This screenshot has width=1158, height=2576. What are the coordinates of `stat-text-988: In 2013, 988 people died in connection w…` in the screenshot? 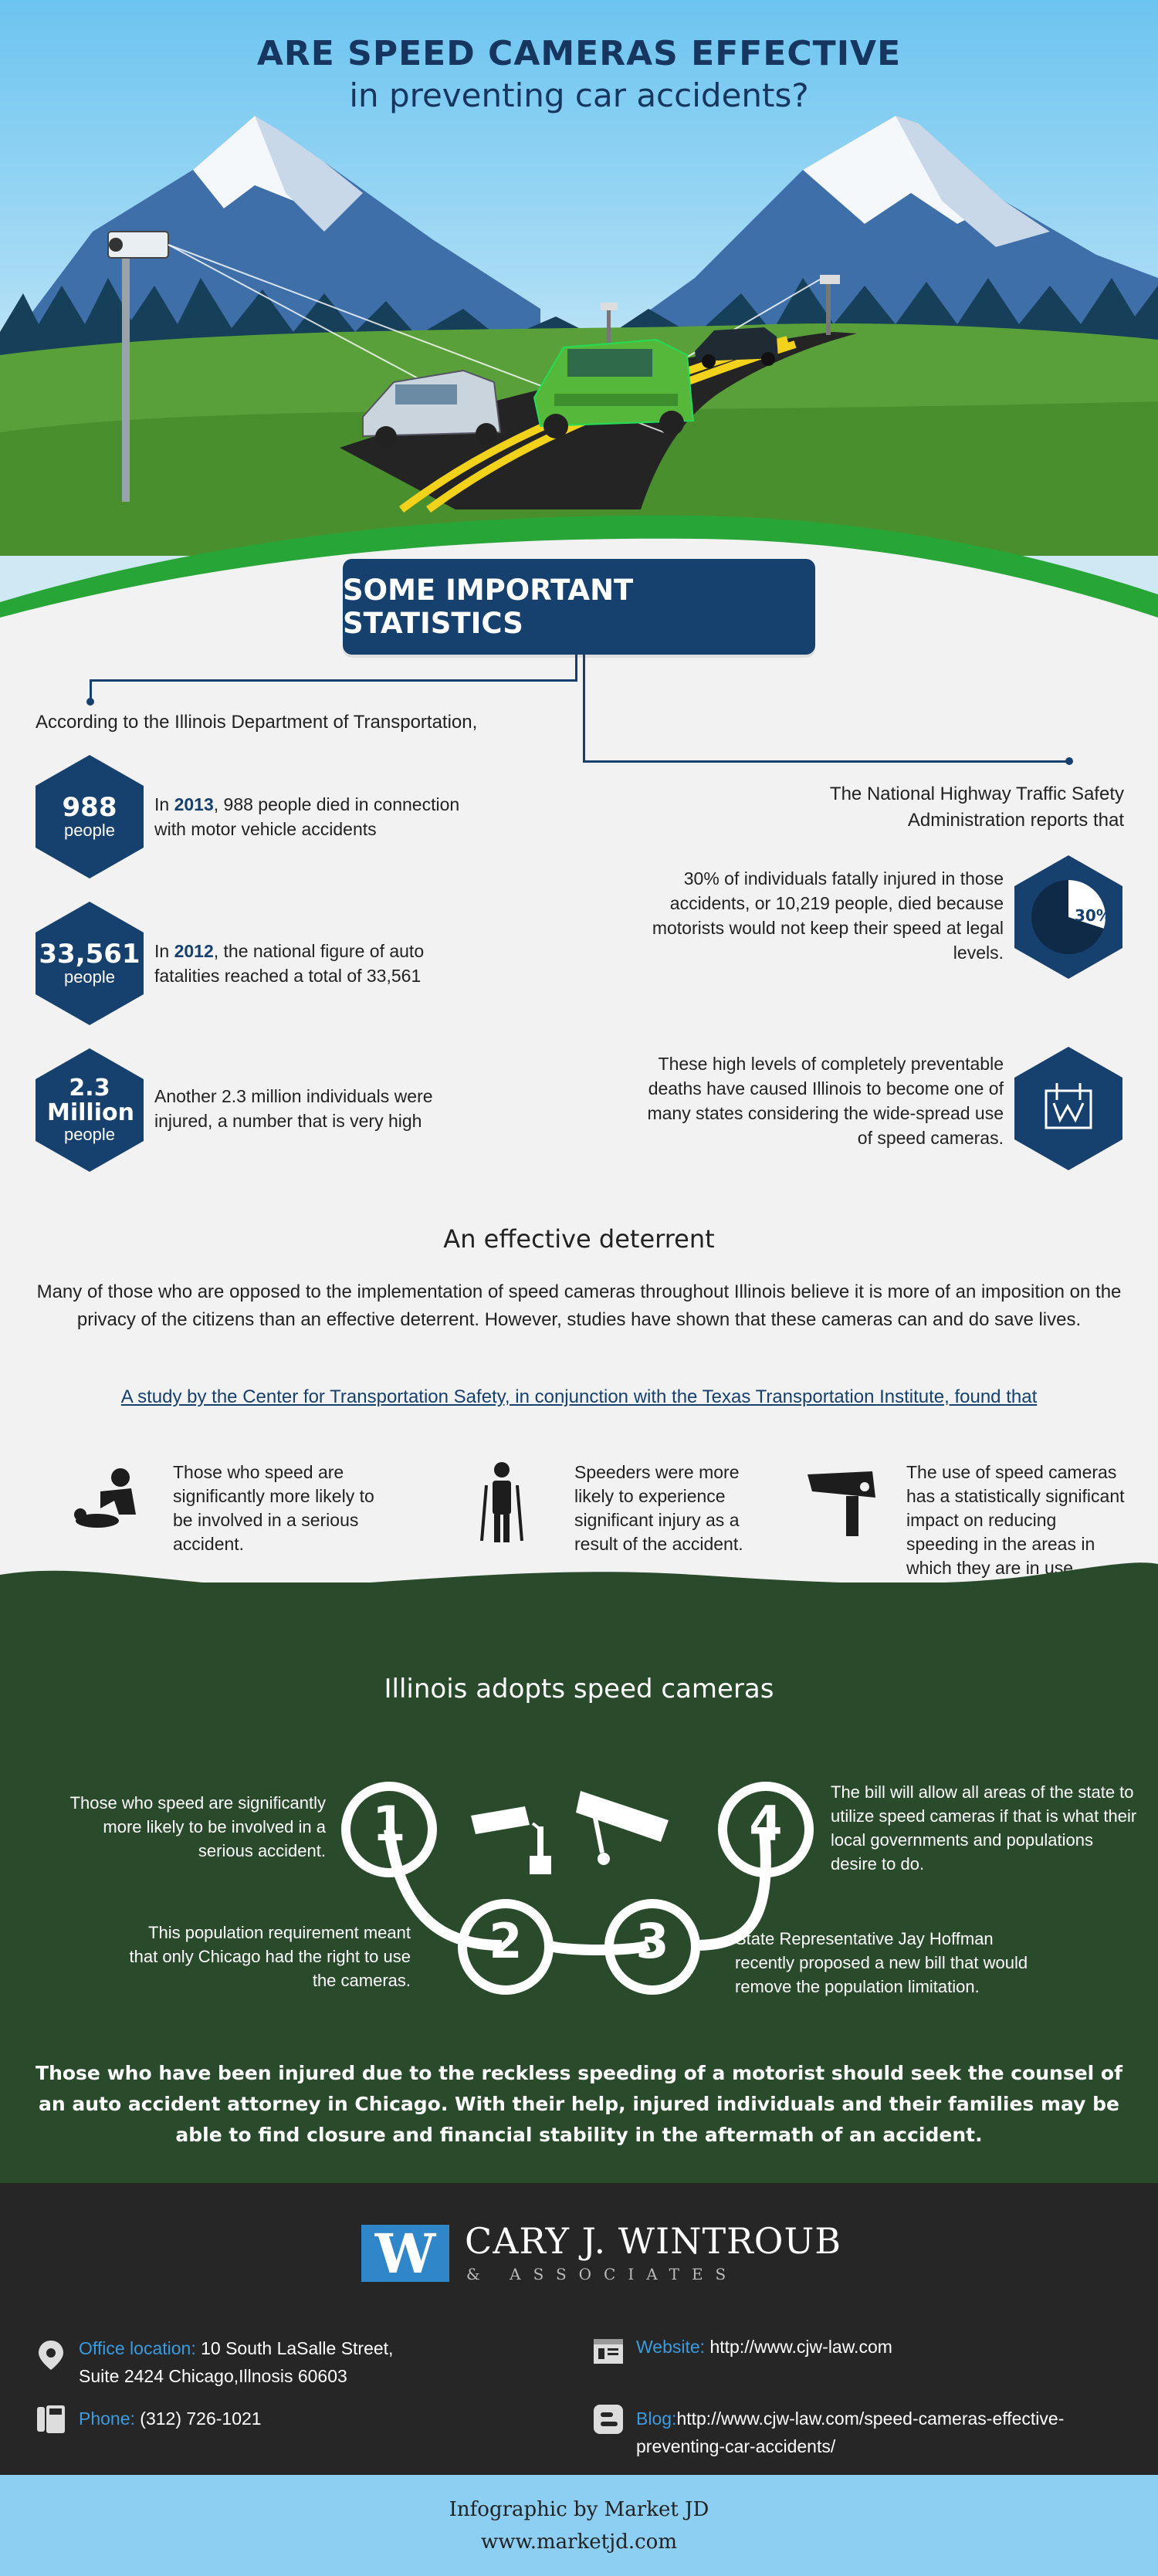 It's located at (316, 817).